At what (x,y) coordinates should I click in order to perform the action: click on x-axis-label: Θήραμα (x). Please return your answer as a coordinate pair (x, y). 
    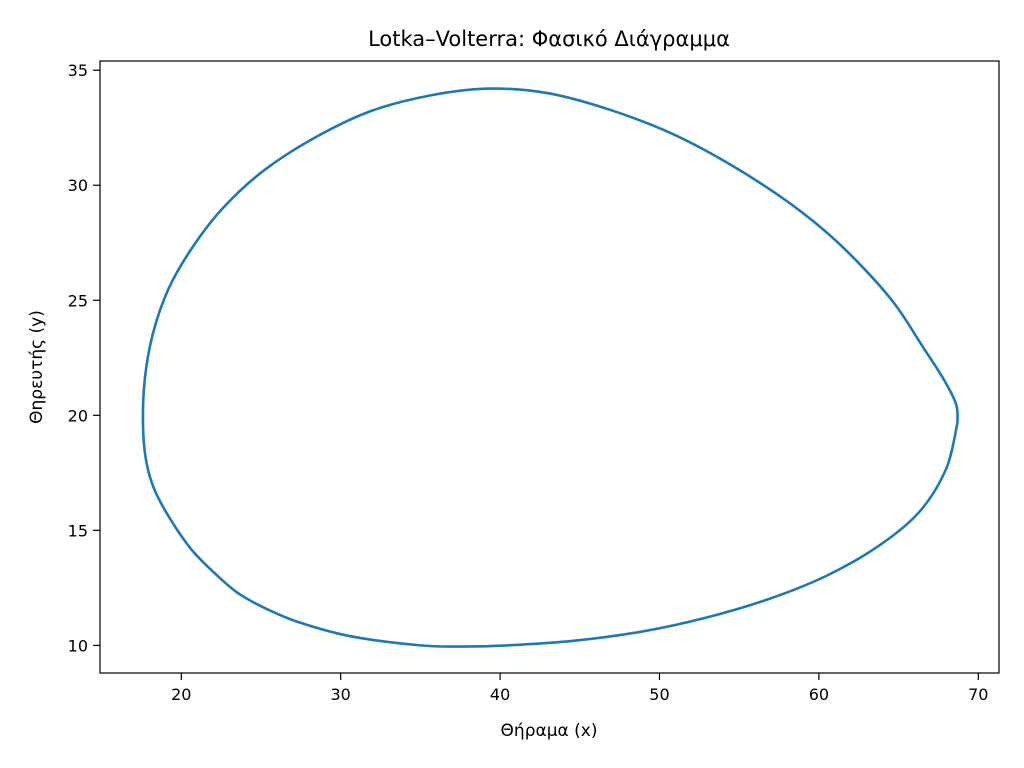
    Looking at the image, I should click on (549, 731).